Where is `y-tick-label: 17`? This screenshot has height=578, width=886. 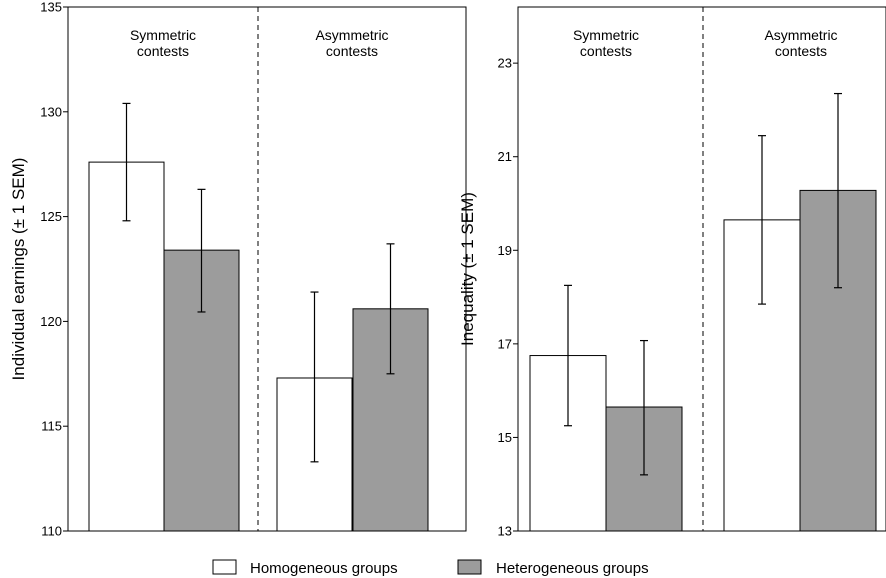
y-tick-label: 17 is located at coordinates (505, 343).